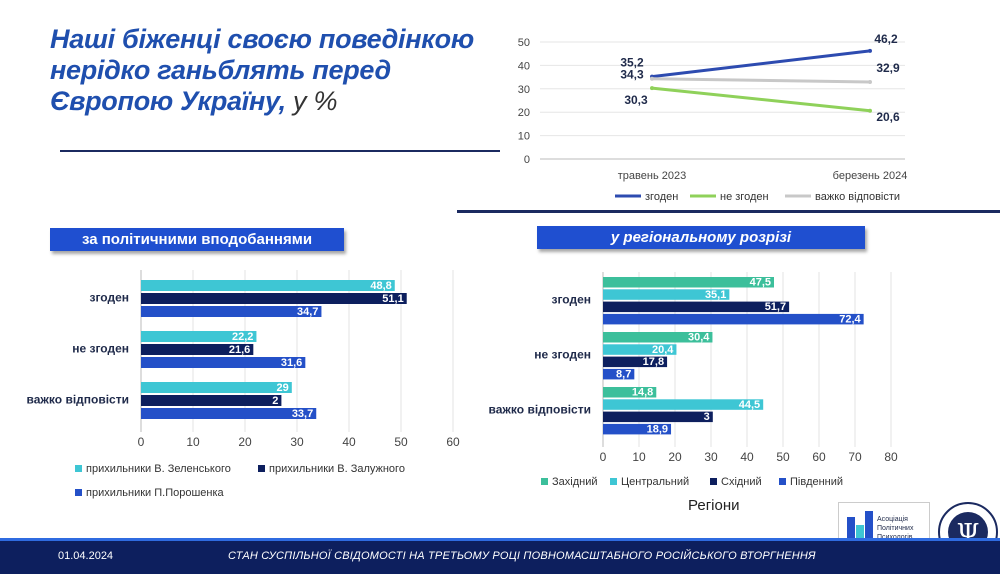 The height and width of the screenshot is (574, 1000). I want to click on regional-x-tick-label: 30, so click(711, 457).